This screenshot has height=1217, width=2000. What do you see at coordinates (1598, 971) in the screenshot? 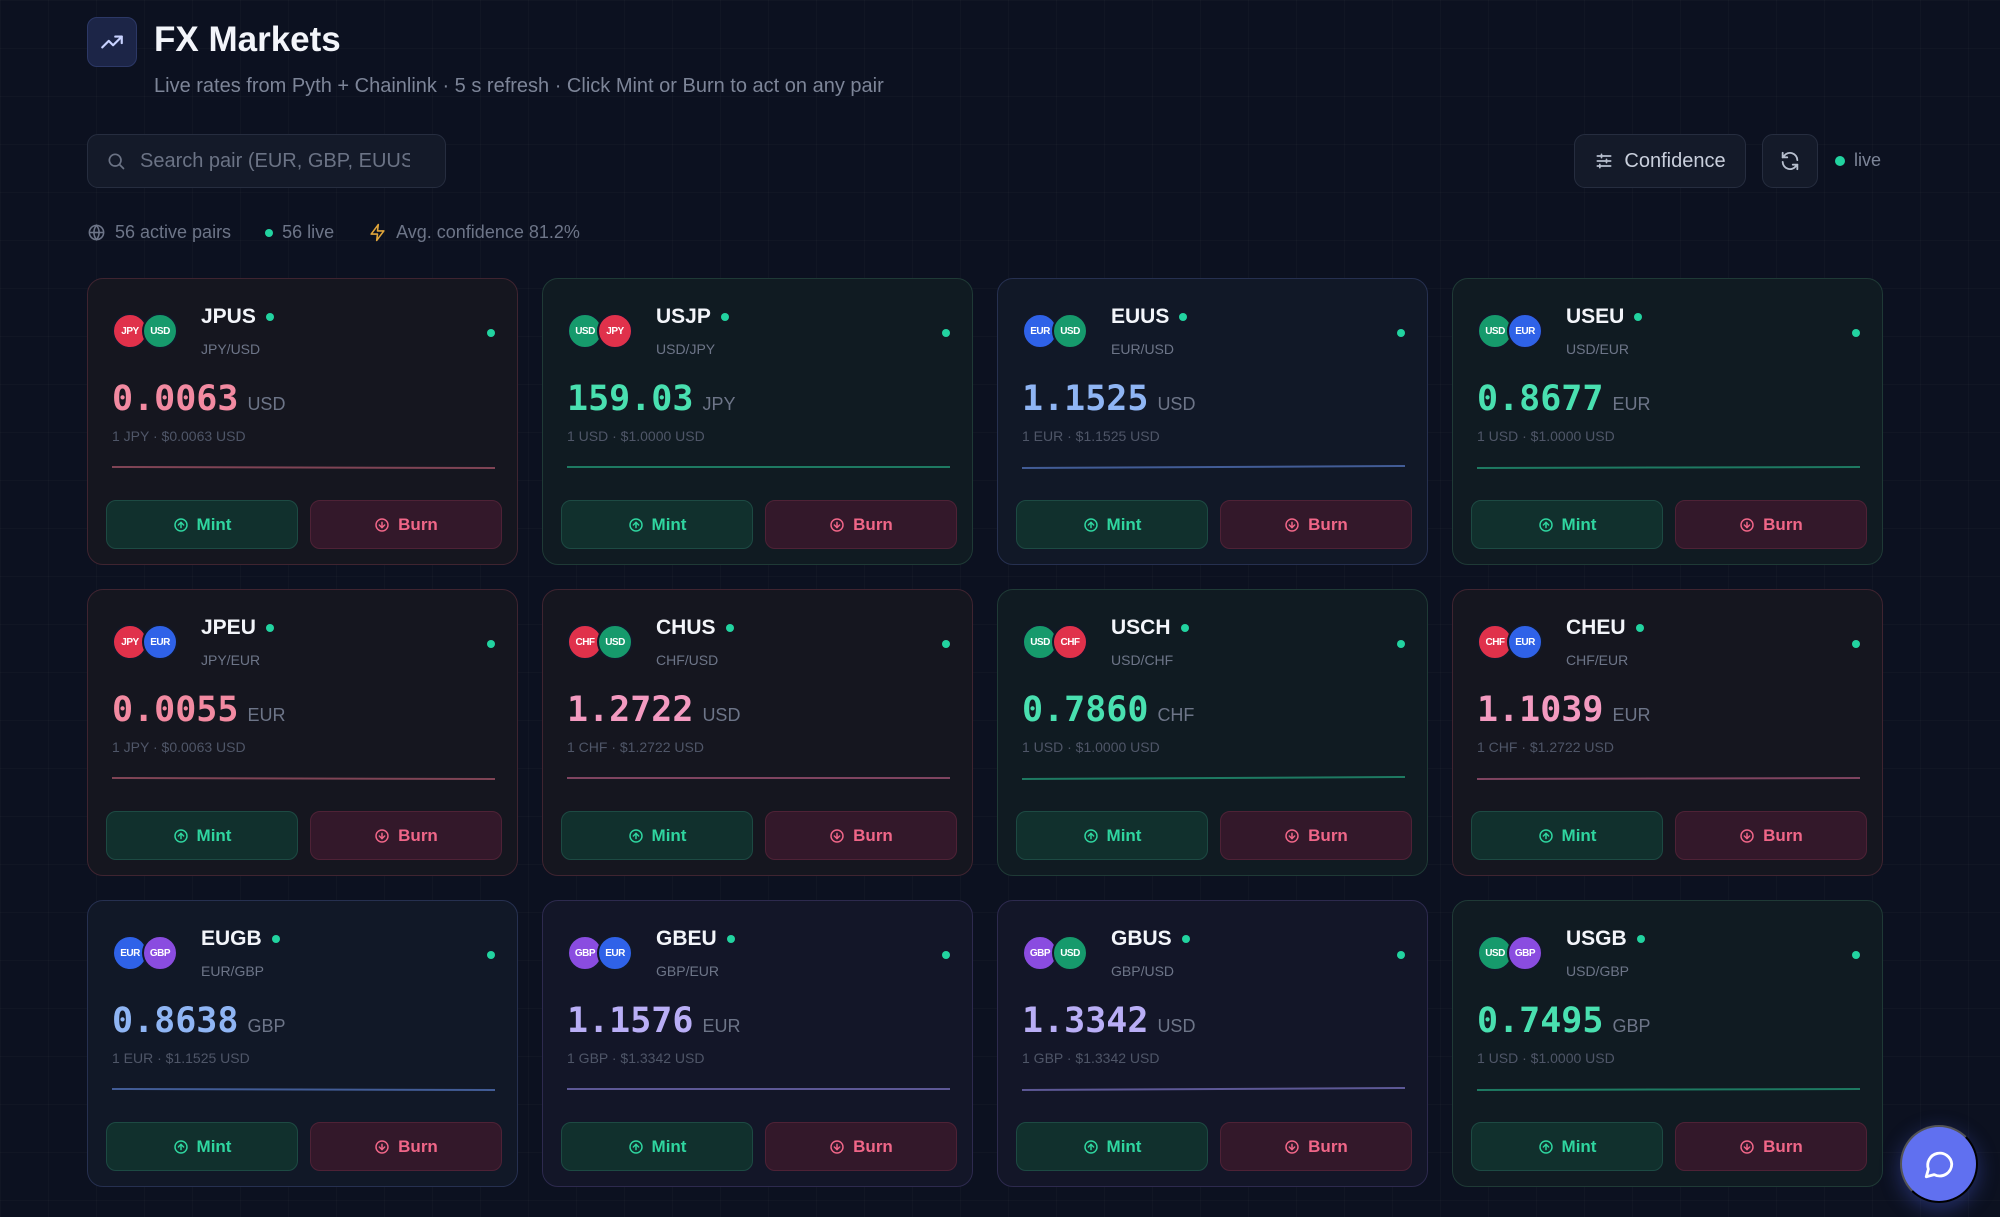
I see `pair-name: USD/GBP` at bounding box center [1598, 971].